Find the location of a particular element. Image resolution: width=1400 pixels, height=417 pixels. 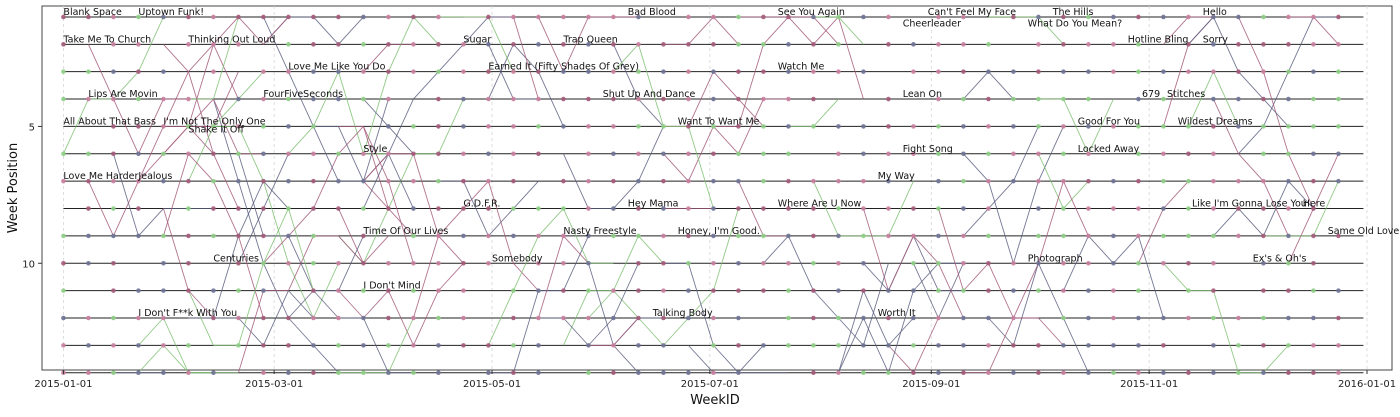

song-label: All About That Bass is located at coordinates (109, 121).